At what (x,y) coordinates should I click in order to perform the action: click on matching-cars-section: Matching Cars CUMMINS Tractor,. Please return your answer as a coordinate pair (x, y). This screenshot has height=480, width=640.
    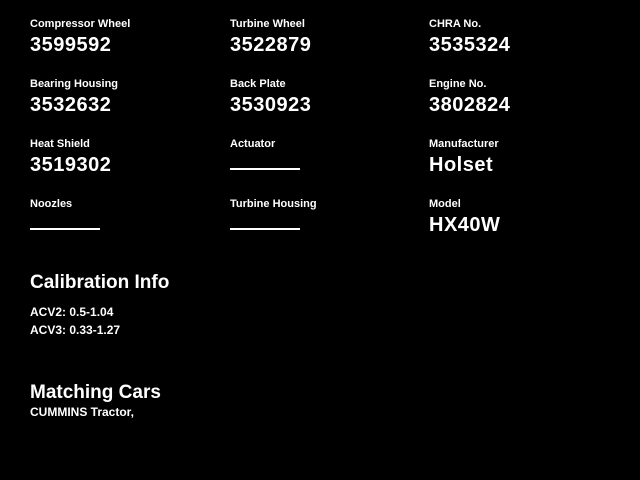
    Looking at the image, I should click on (95, 401).